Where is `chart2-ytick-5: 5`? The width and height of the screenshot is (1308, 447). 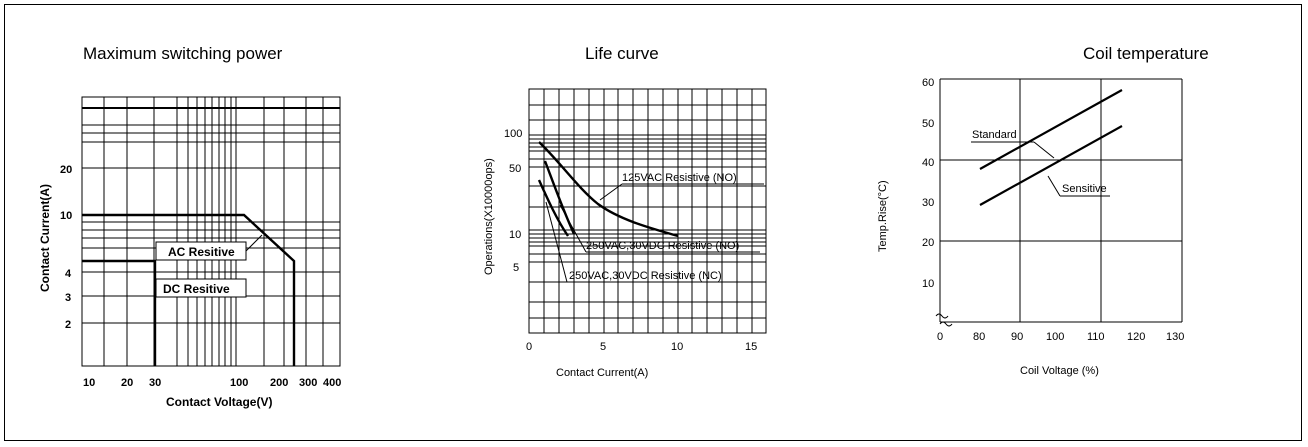
chart2-ytick-5: 5 is located at coordinates (516, 268).